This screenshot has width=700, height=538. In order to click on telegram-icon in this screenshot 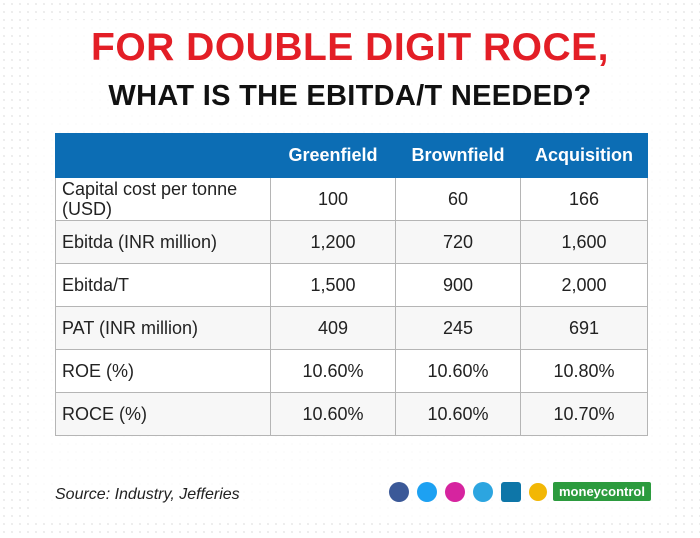, I will do `click(483, 492)`.